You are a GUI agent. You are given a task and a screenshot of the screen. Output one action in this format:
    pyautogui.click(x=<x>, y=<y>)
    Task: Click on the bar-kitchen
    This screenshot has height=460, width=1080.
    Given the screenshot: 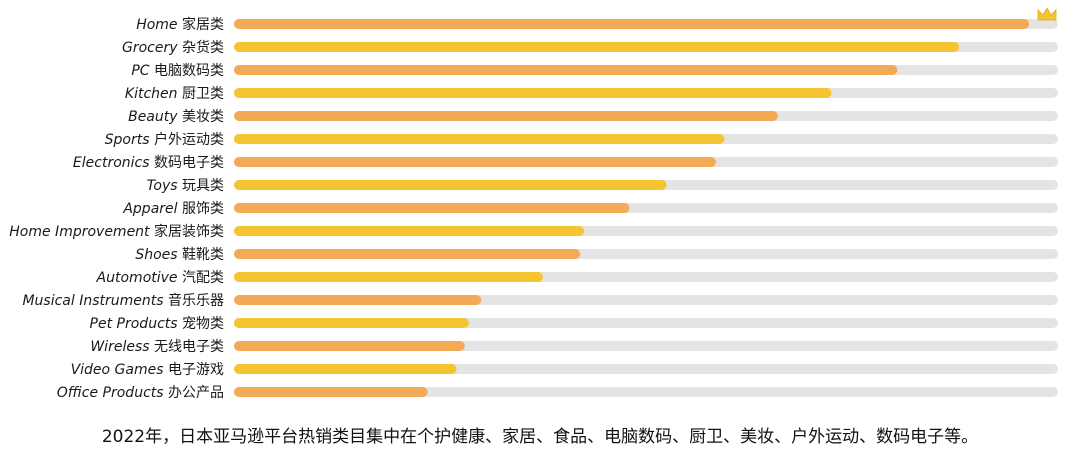 What is the action you would take?
    pyautogui.click(x=533, y=93)
    